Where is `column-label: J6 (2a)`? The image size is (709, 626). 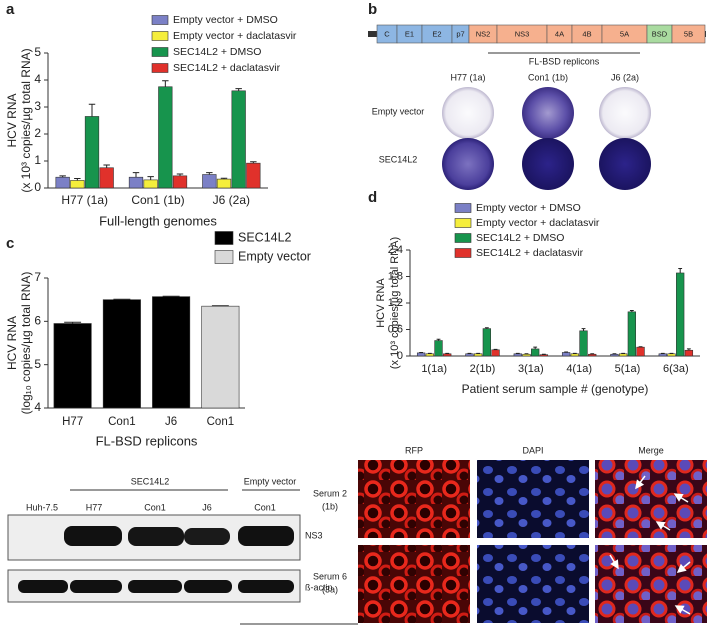 column-label: J6 (2a) is located at coordinates (625, 77).